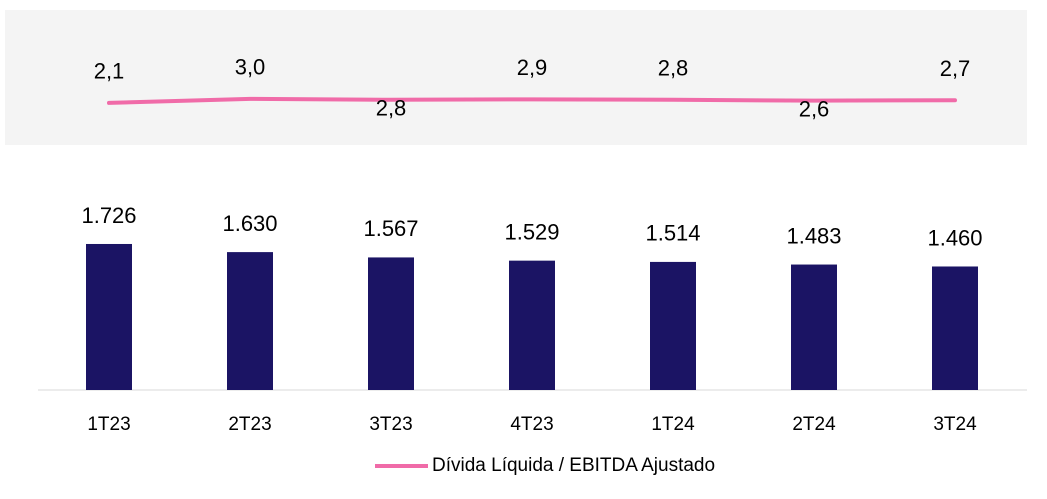  I want to click on x-tick-label: 3T23, so click(390, 424).